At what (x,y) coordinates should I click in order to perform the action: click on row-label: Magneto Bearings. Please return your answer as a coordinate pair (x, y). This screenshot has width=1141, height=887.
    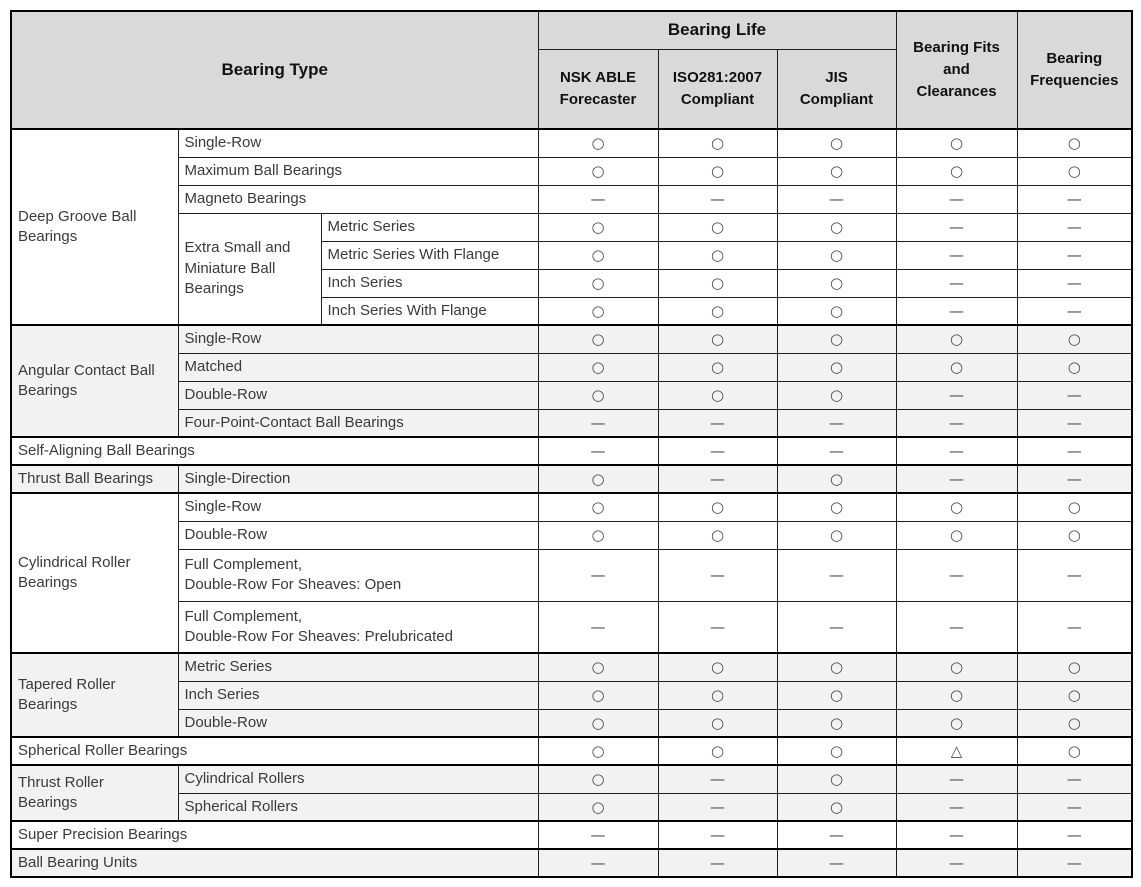
    Looking at the image, I should click on (358, 199).